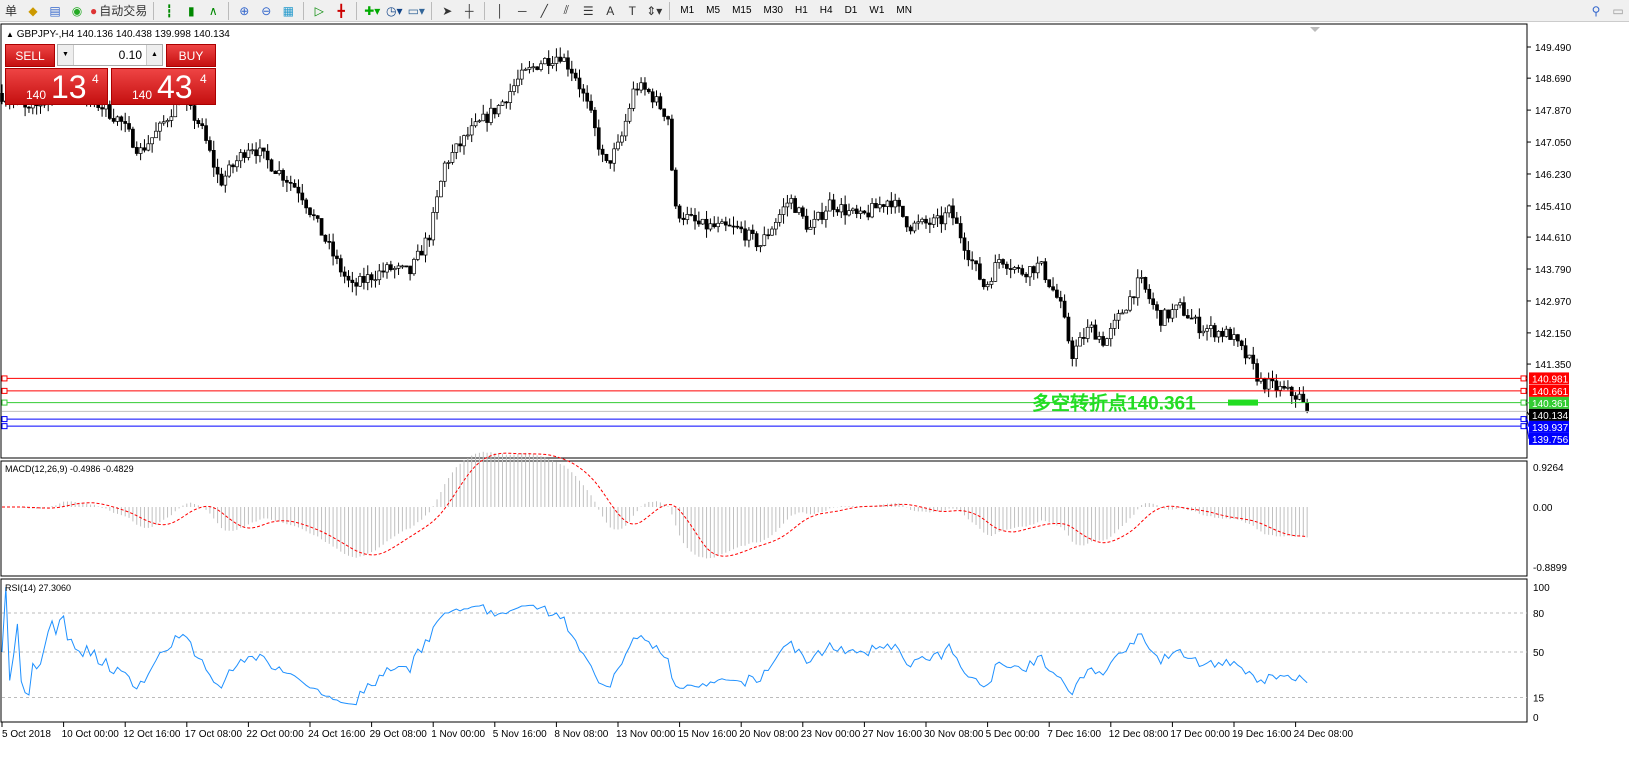 The height and width of the screenshot is (773, 1629). Describe the element at coordinates (244, 10) in the screenshot. I see `zoom-in-icon: ⊕` at that location.